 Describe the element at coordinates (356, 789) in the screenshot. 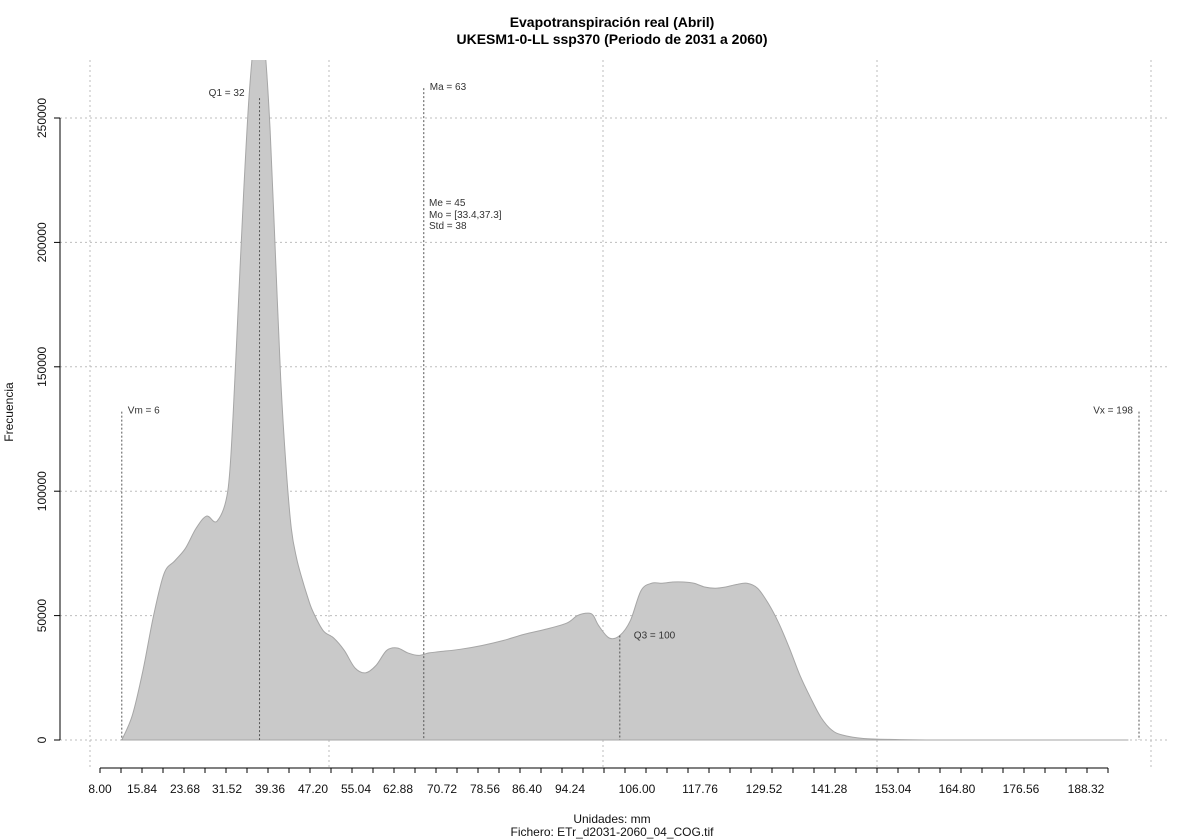

I see `x-tick-label: 55.04` at that location.